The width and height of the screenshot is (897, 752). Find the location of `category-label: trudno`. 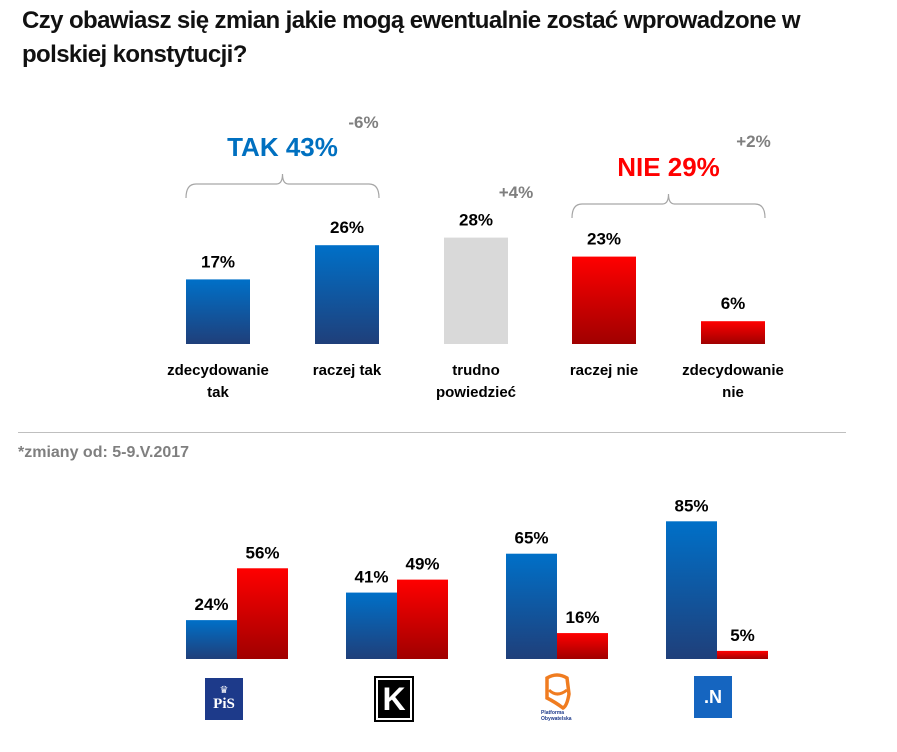

category-label: trudno is located at coordinates (475, 370).